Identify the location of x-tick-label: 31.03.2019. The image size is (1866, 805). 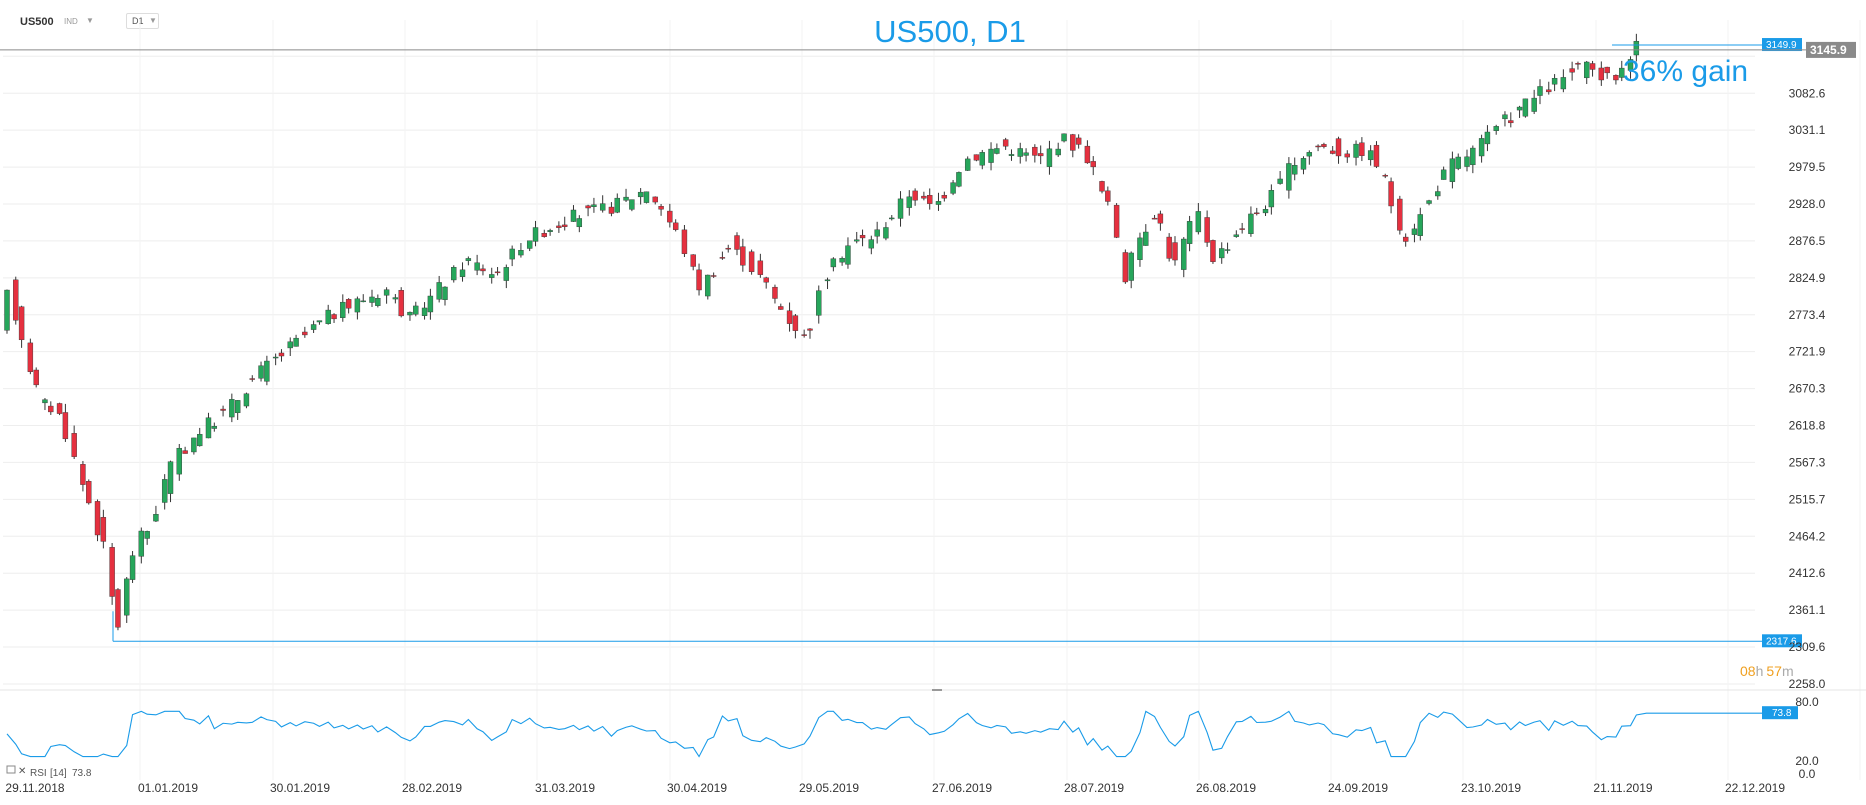
(565, 788).